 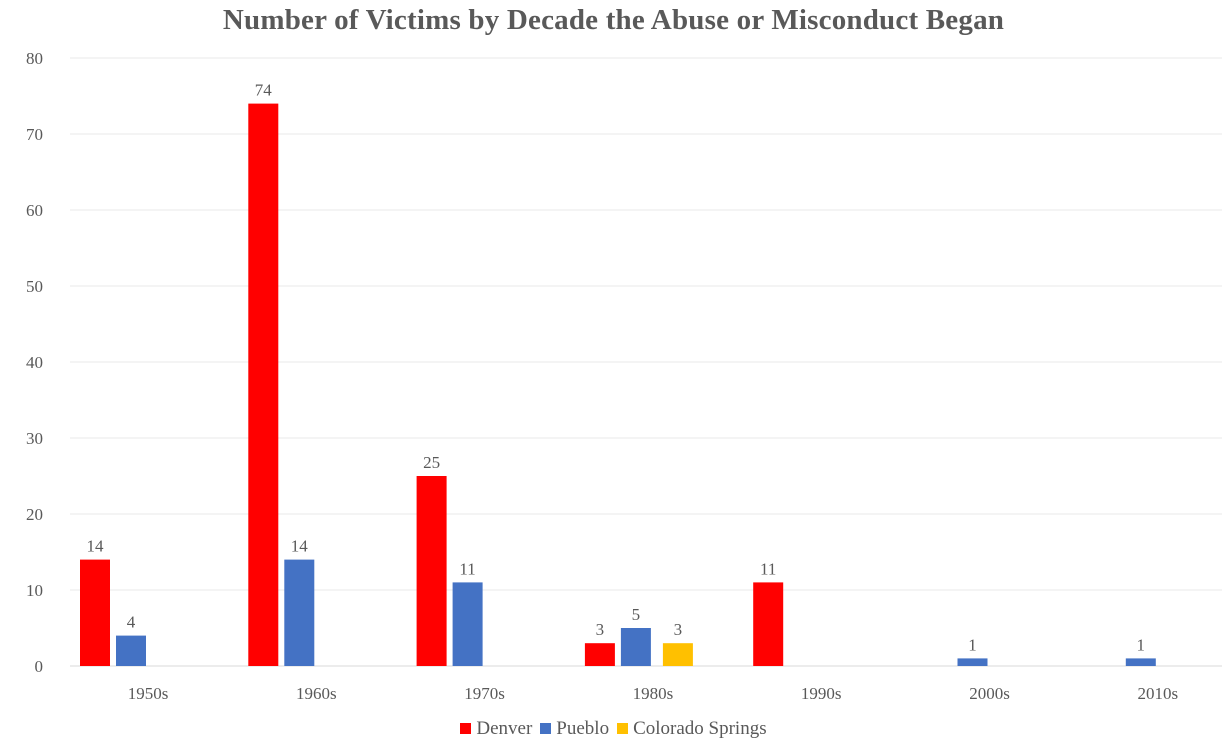 I want to click on data-label: 25, so click(x=431, y=462).